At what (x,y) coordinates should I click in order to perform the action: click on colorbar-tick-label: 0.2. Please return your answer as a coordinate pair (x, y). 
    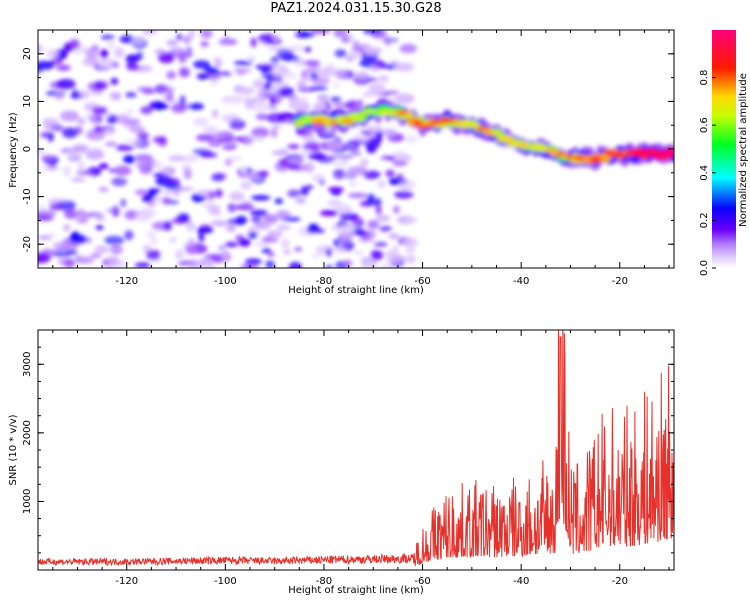
    Looking at the image, I should click on (704, 220).